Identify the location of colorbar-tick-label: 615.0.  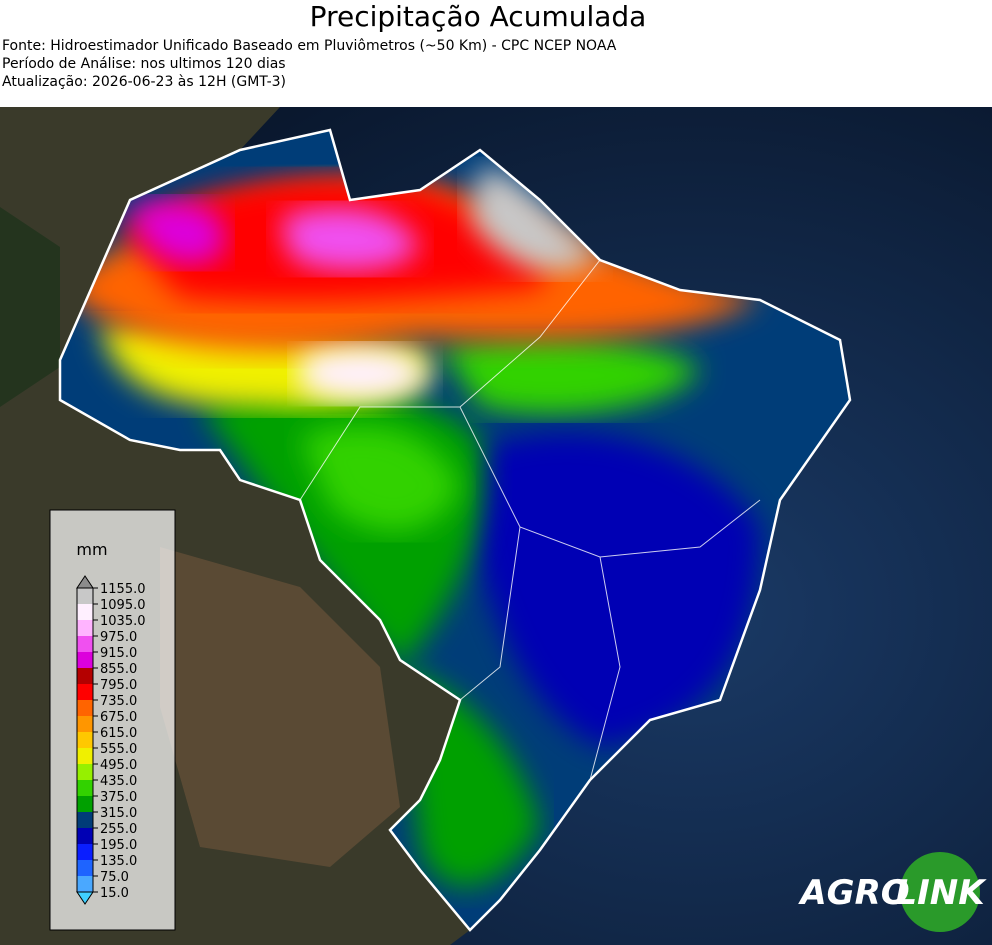
(118, 733).